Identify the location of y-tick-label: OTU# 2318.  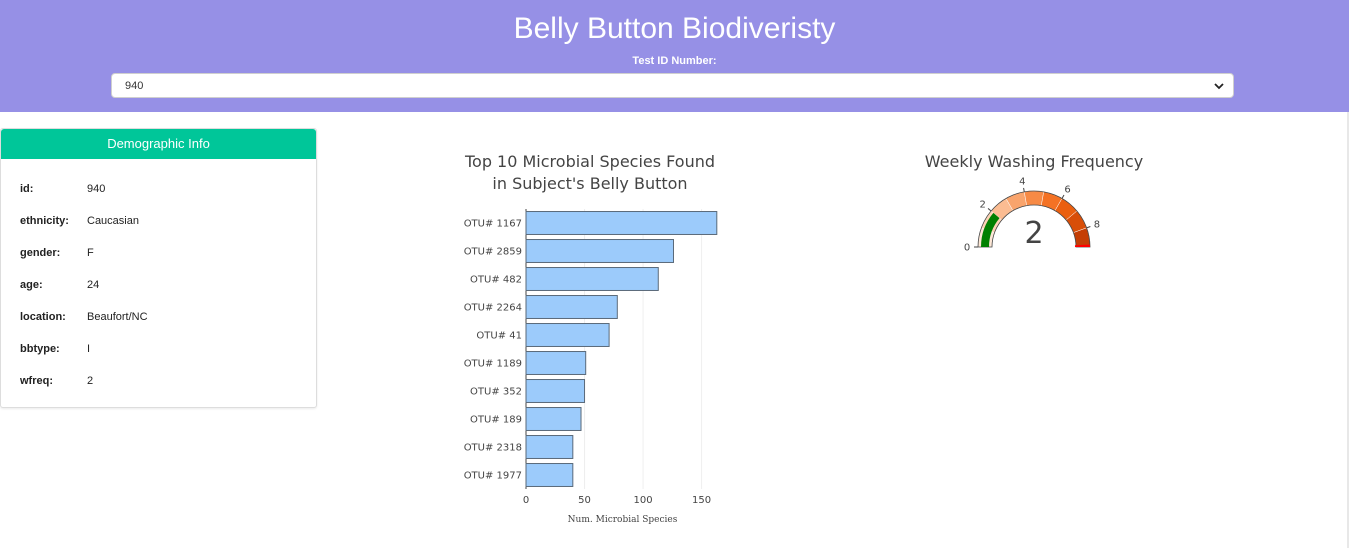
(493, 448).